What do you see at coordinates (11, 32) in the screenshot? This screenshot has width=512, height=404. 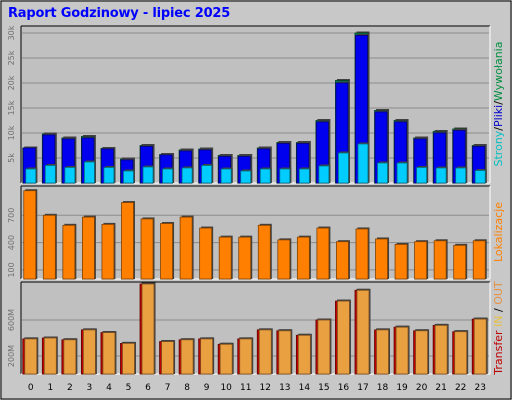 I see `y-tick-label: 30k` at bounding box center [11, 32].